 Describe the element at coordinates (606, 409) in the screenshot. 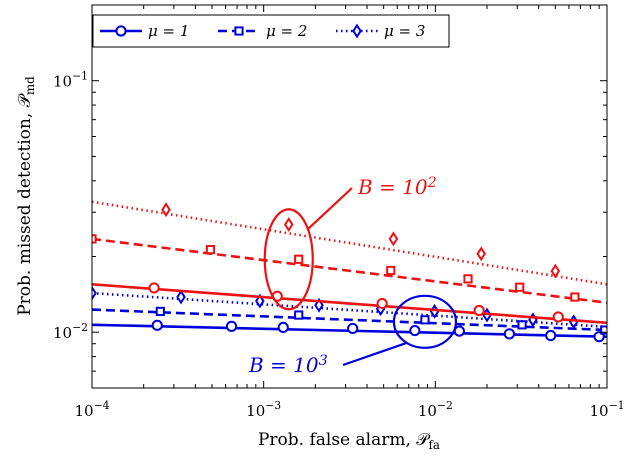

I see `x-tick-label: 10⁻¹` at that location.